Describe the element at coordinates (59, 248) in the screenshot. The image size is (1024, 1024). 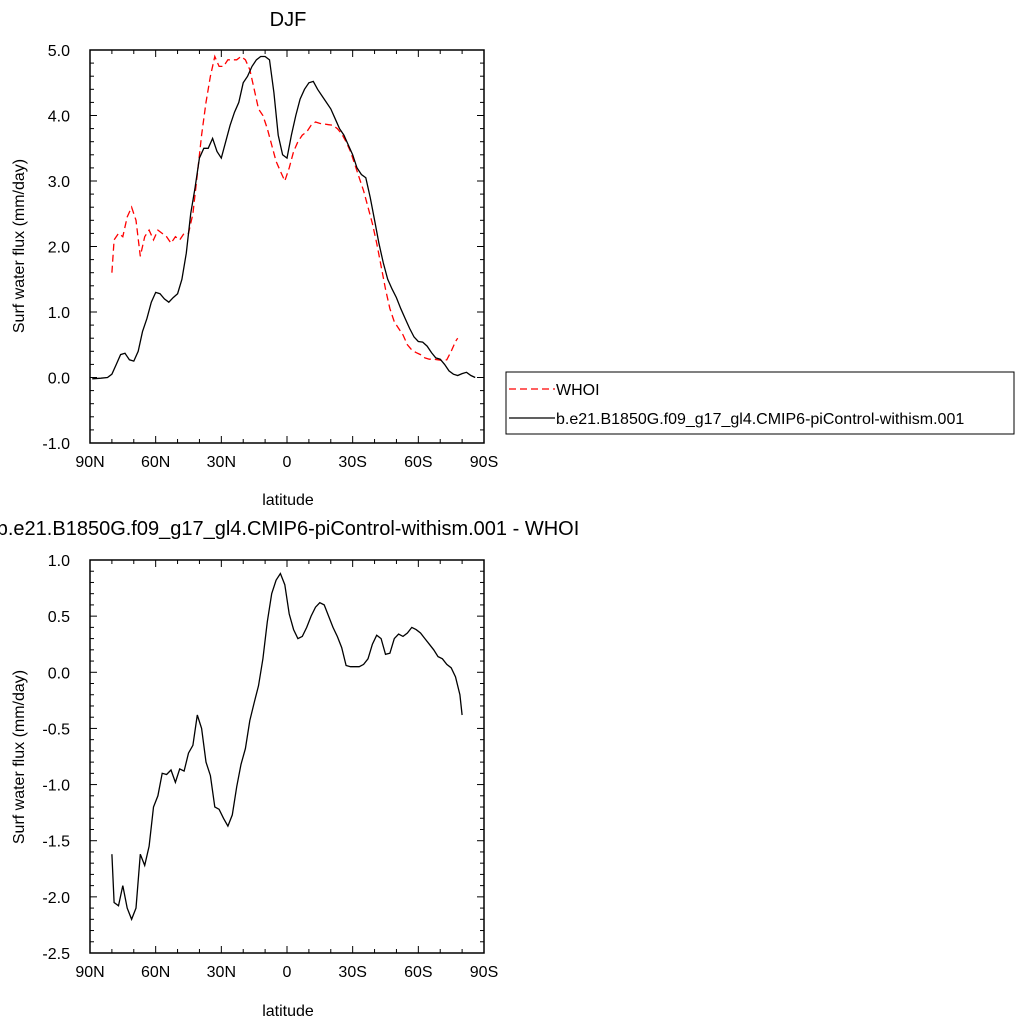
I see `top-y-tick-label: 2.0` at that location.